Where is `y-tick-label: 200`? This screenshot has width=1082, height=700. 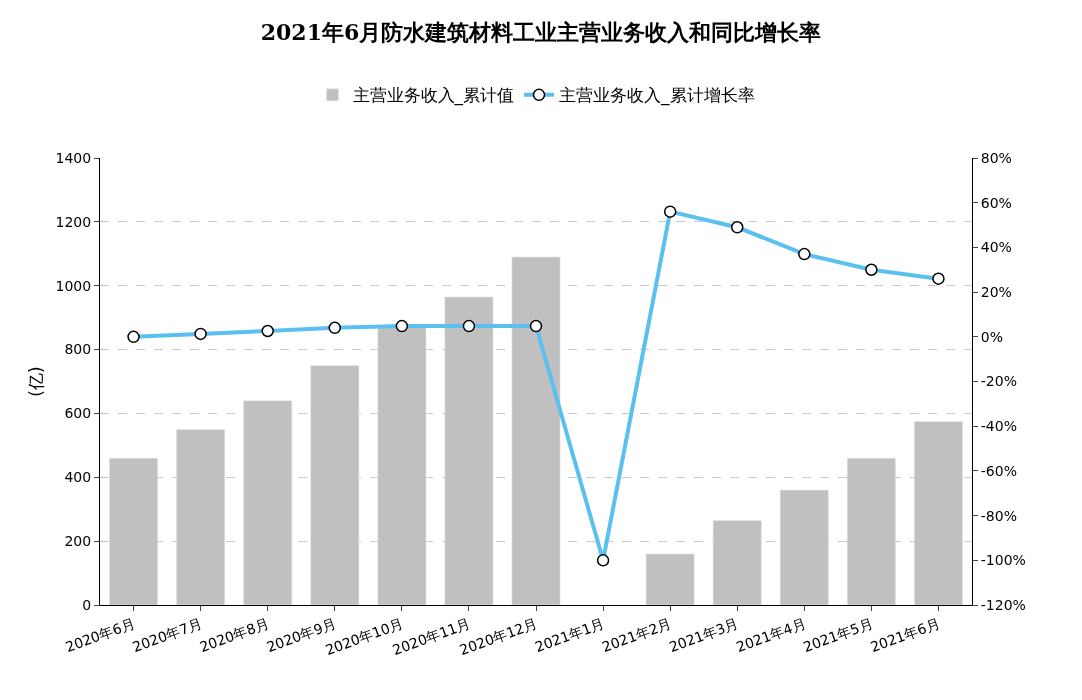 y-tick-label: 200 is located at coordinates (78, 541).